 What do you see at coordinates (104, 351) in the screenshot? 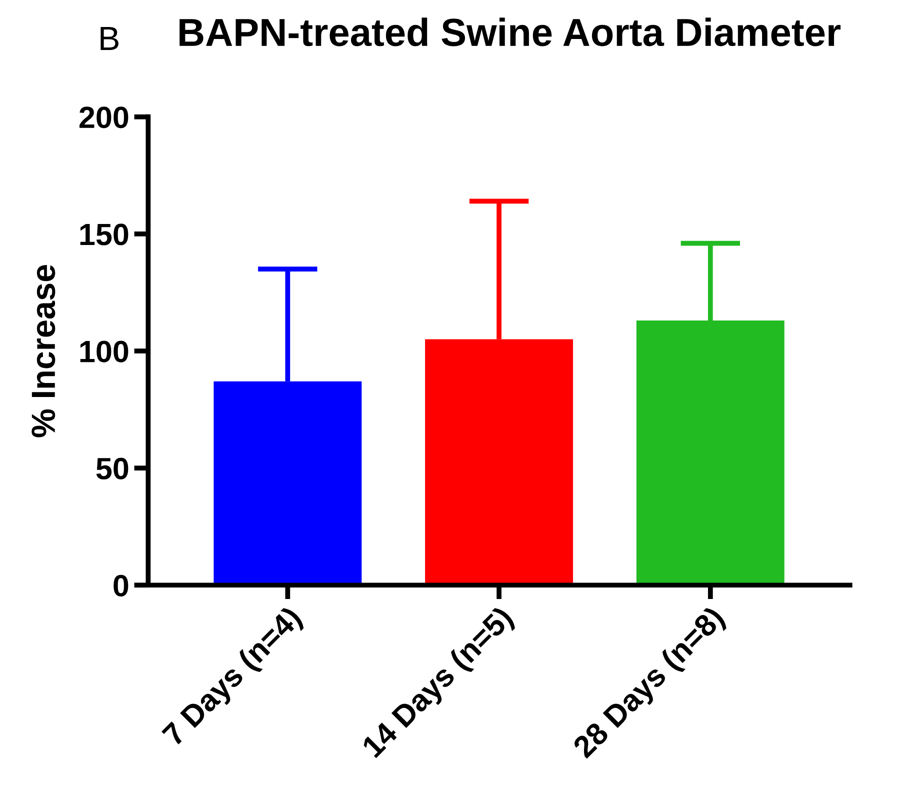
I see `y-tick-label: 100` at bounding box center [104, 351].